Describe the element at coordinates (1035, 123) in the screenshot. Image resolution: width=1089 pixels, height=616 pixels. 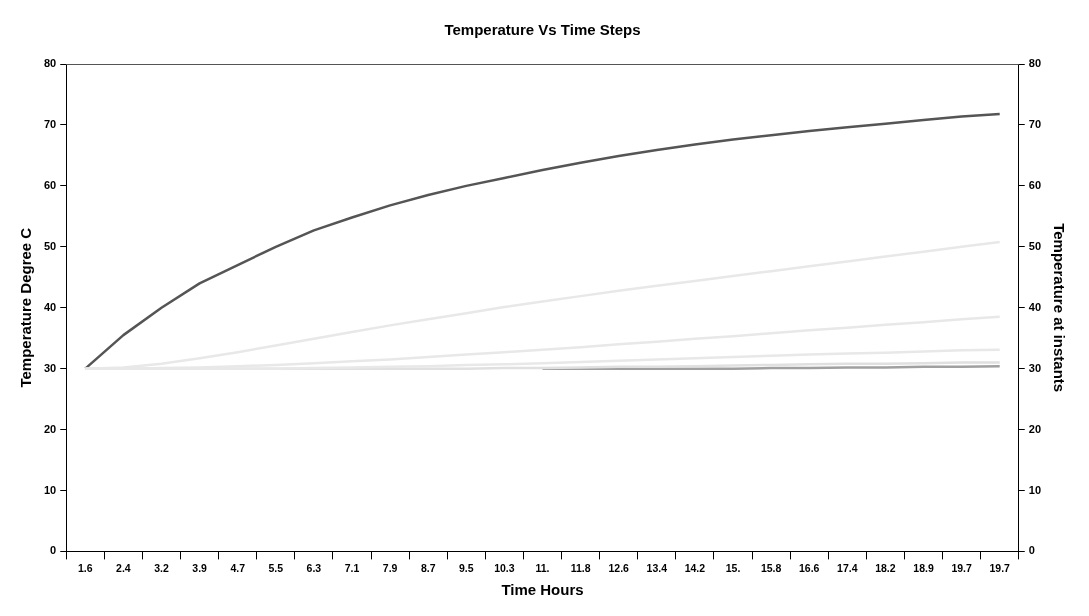
I see `y2-tick-label: 70` at that location.